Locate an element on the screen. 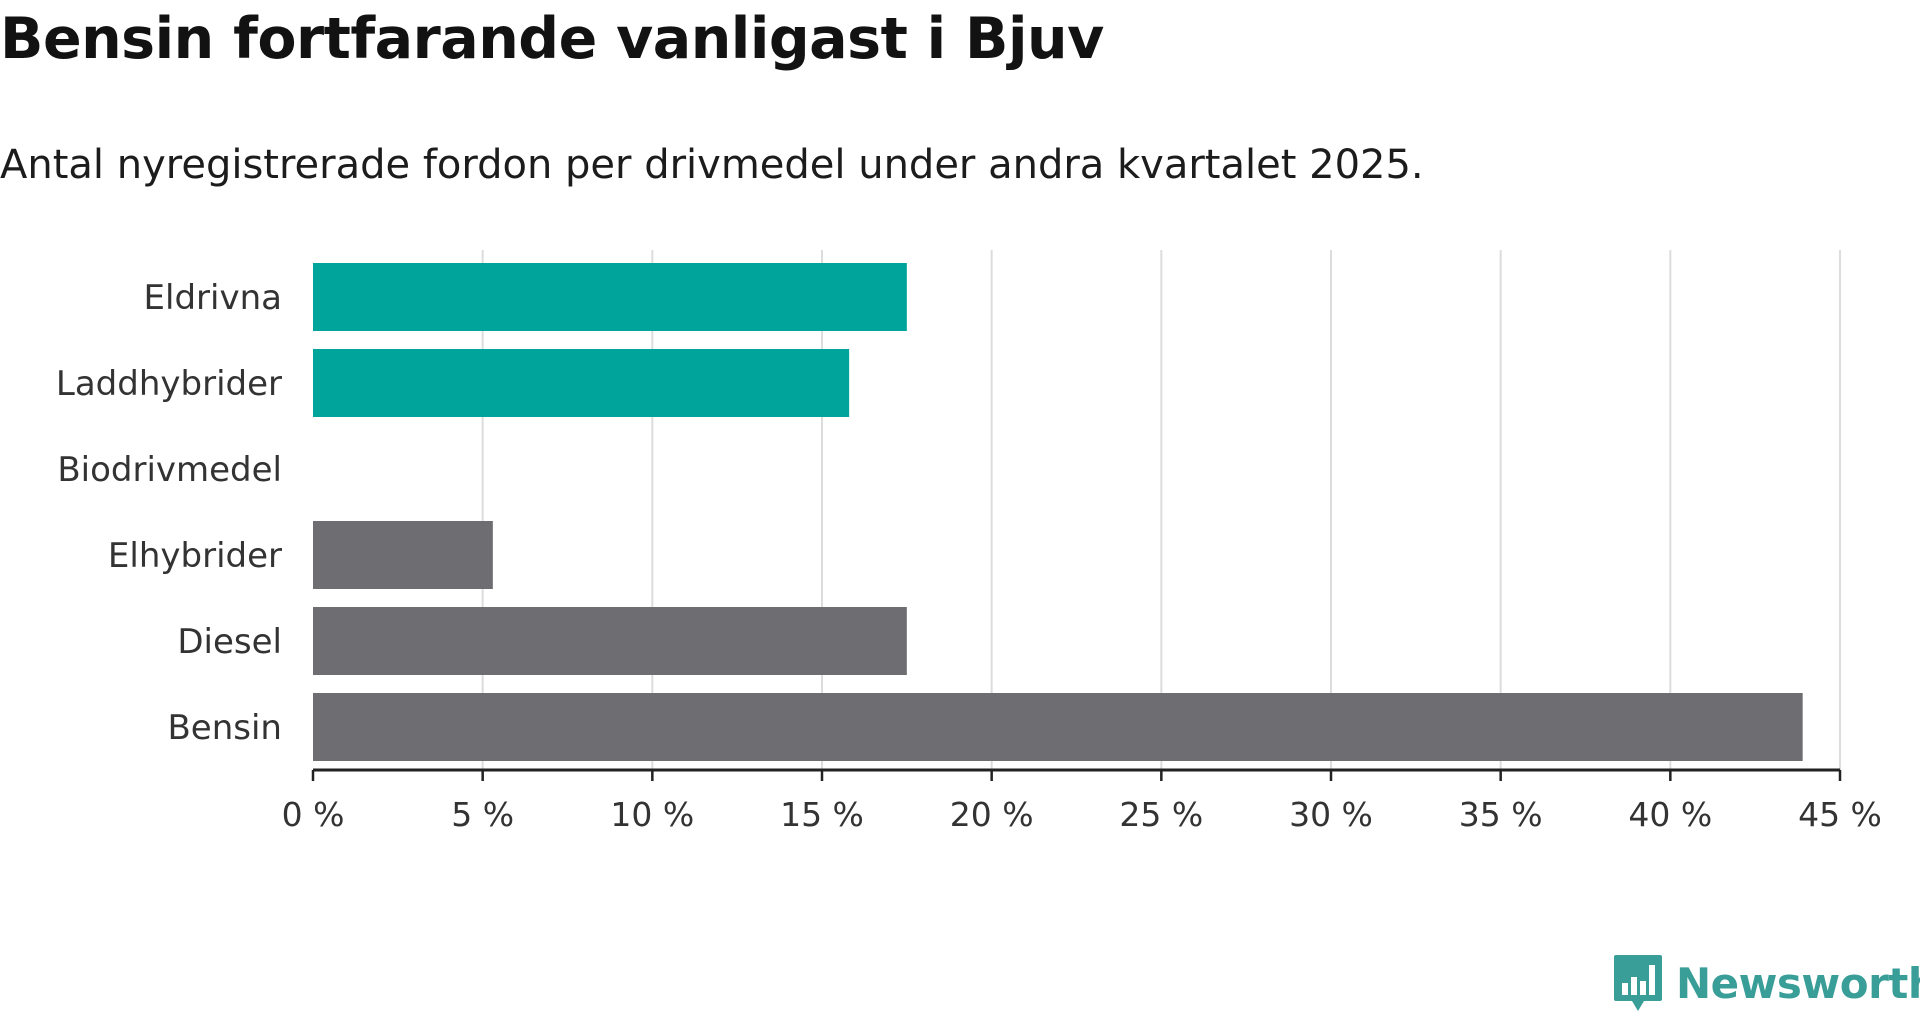 The width and height of the screenshot is (1920, 1014). x-tick-label-5: 5 % is located at coordinates (482, 814).